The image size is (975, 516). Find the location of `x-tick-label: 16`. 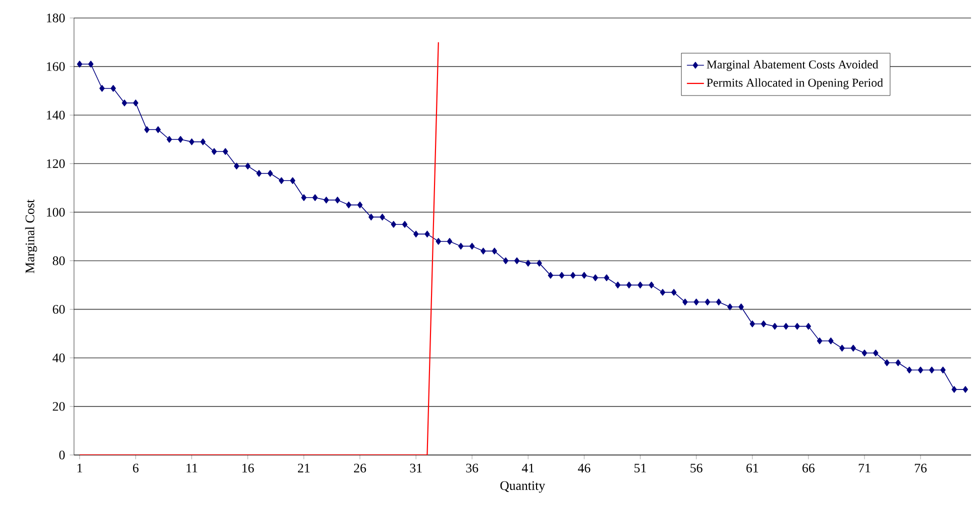

x-tick-label: 16 is located at coordinates (248, 468).